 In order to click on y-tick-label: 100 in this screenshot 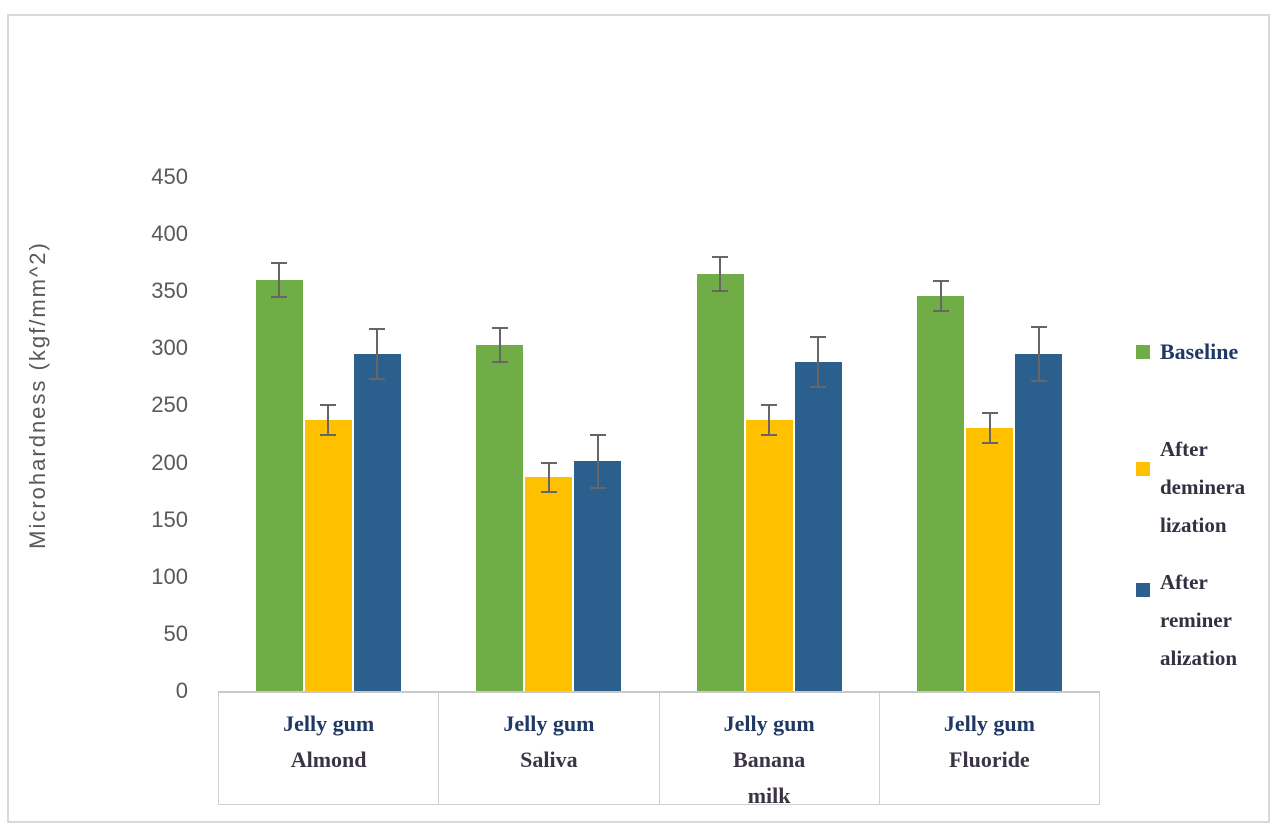, I will do `click(169, 576)`.